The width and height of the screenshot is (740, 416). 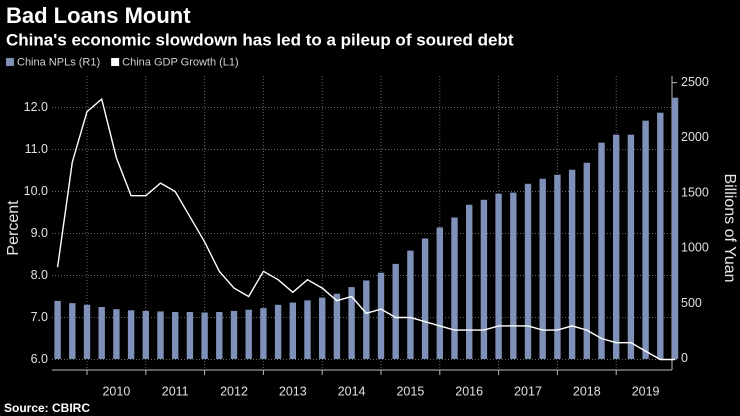 I want to click on x-tick-label: 2015, so click(x=410, y=391).